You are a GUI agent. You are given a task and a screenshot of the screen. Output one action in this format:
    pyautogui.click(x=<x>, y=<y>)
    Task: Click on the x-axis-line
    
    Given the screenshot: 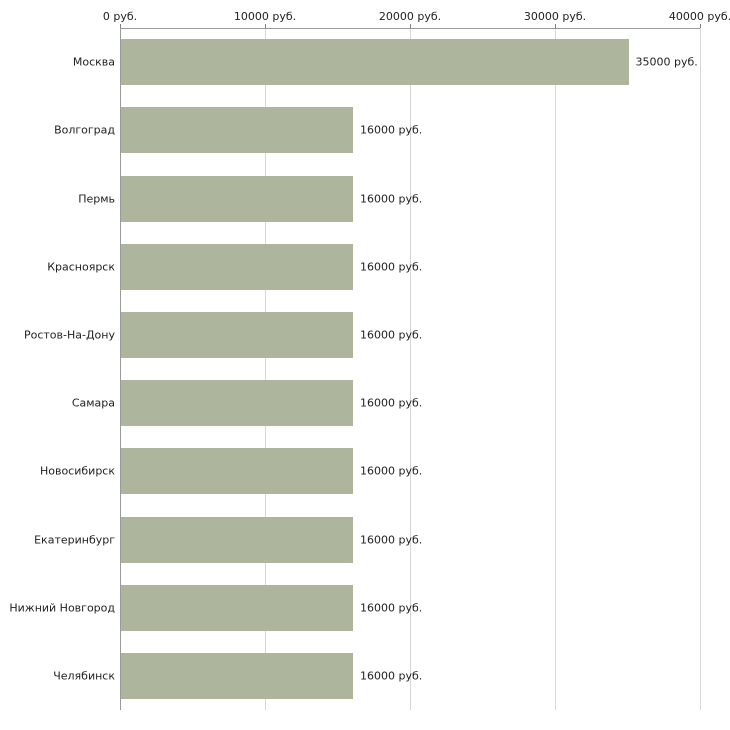 What is the action you would take?
    pyautogui.click(x=410, y=28)
    